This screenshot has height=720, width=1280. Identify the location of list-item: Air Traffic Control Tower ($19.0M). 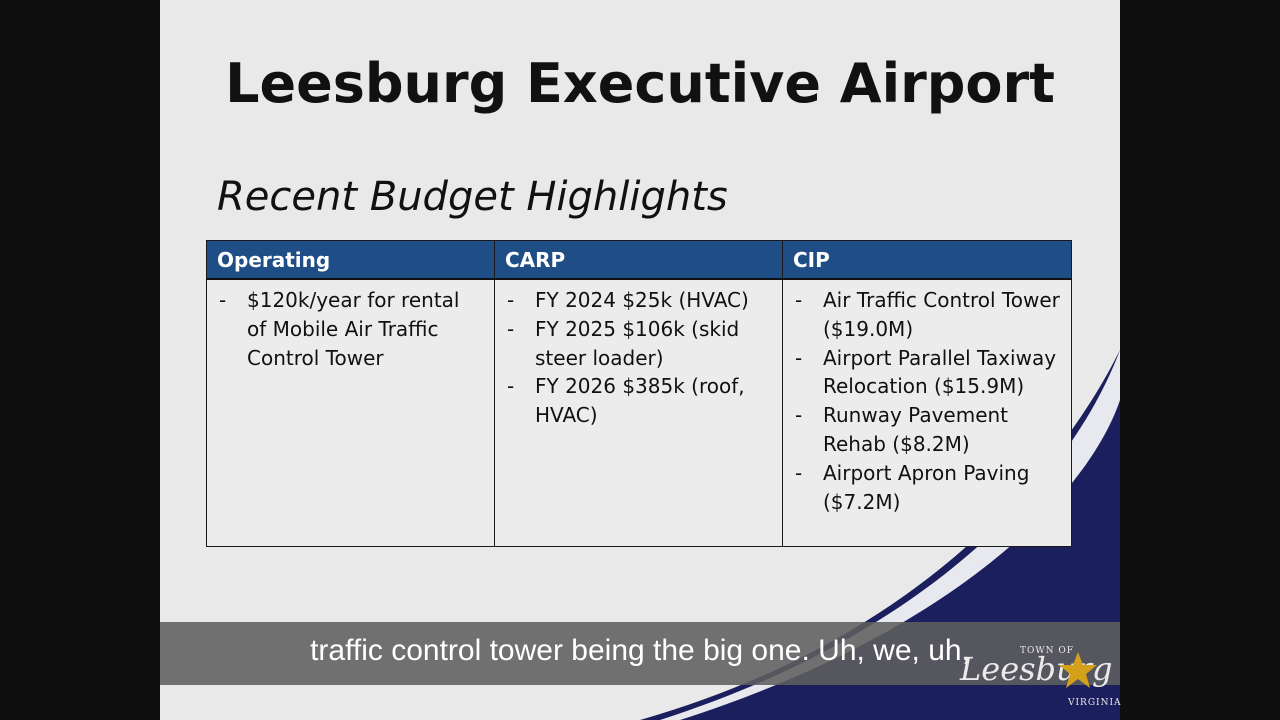
(927, 315).